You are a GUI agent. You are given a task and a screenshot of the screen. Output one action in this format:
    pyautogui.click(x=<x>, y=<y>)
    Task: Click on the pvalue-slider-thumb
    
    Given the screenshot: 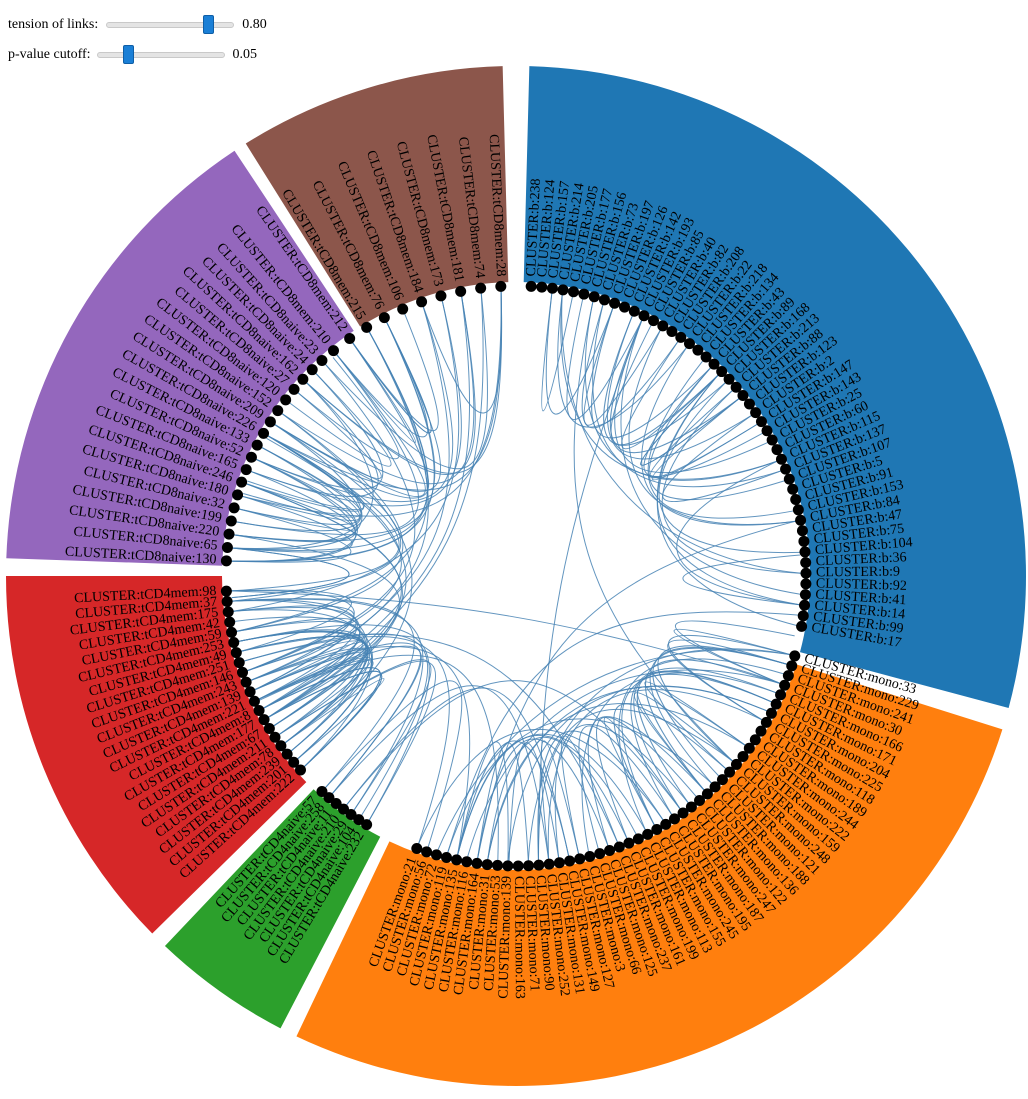 What is the action you would take?
    pyautogui.click(x=128, y=54)
    